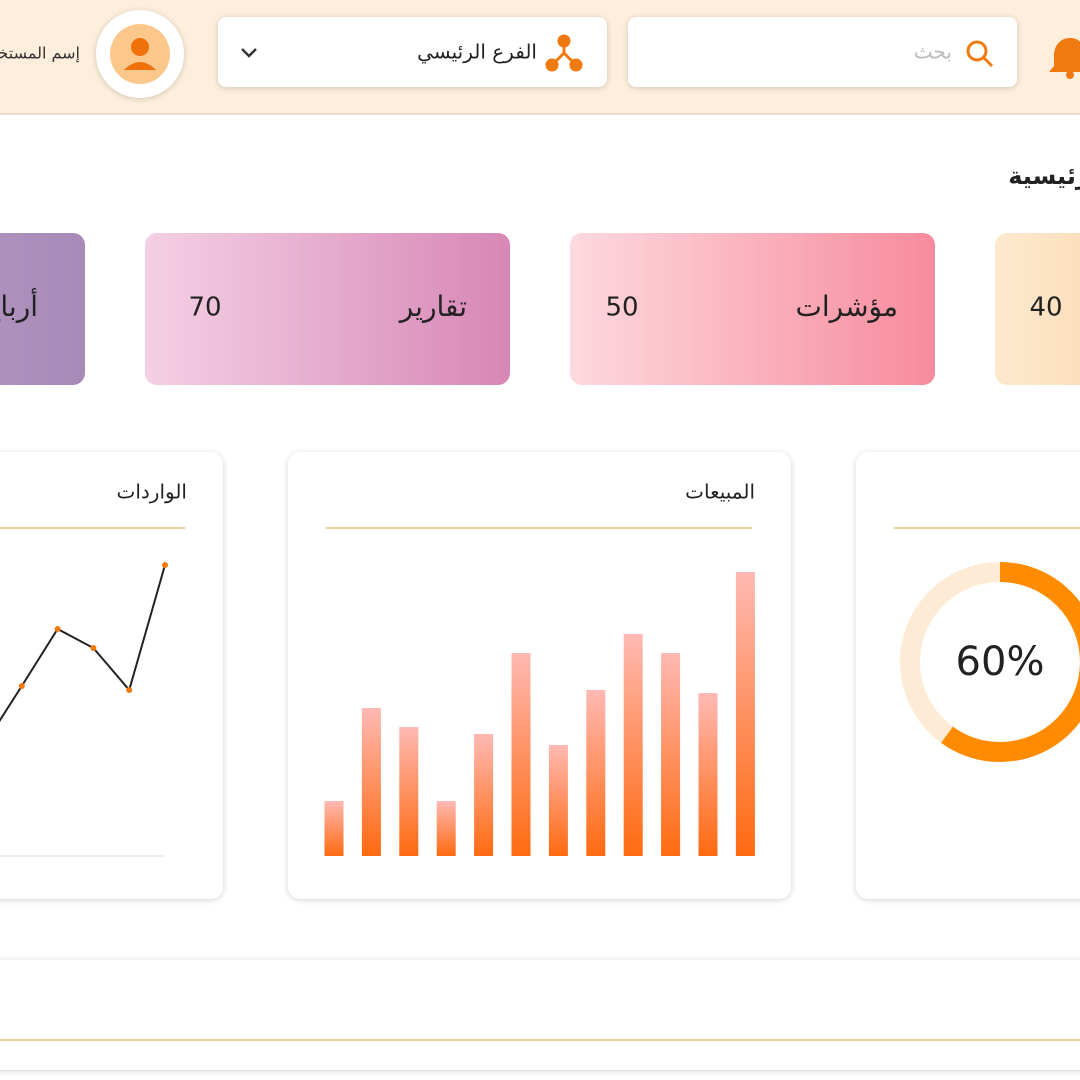  Describe the element at coordinates (249, 53) in the screenshot. I see `chevron` at that location.